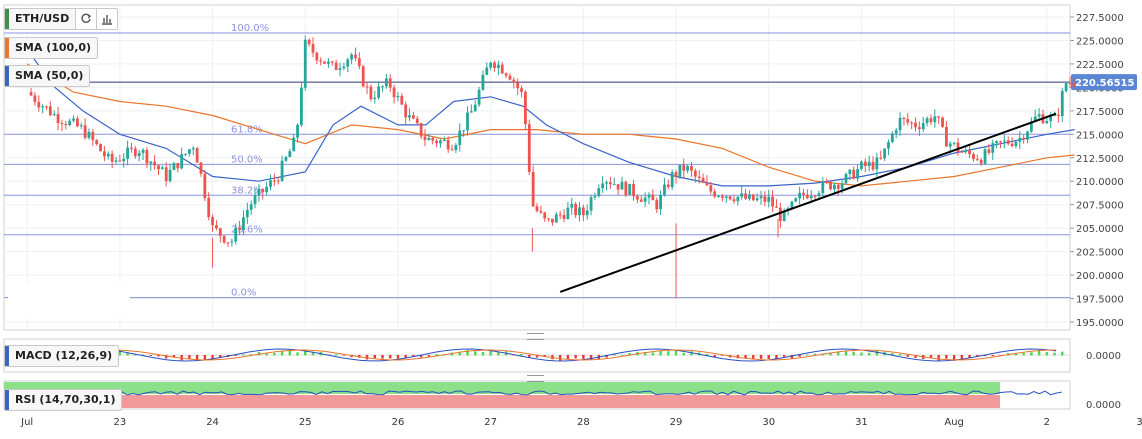 The height and width of the screenshot is (439, 1142). Describe the element at coordinates (86, 19) in the screenshot. I see `refresh-icon` at that location.